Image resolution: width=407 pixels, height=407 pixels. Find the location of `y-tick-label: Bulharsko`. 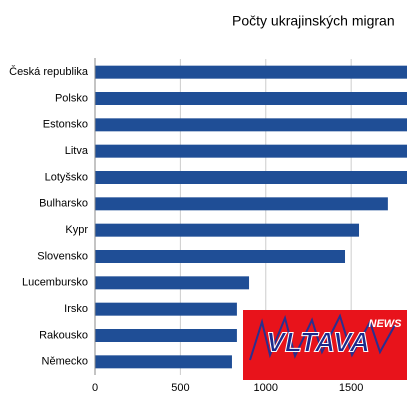

y-tick-label: Bulharsko is located at coordinates (63, 204).